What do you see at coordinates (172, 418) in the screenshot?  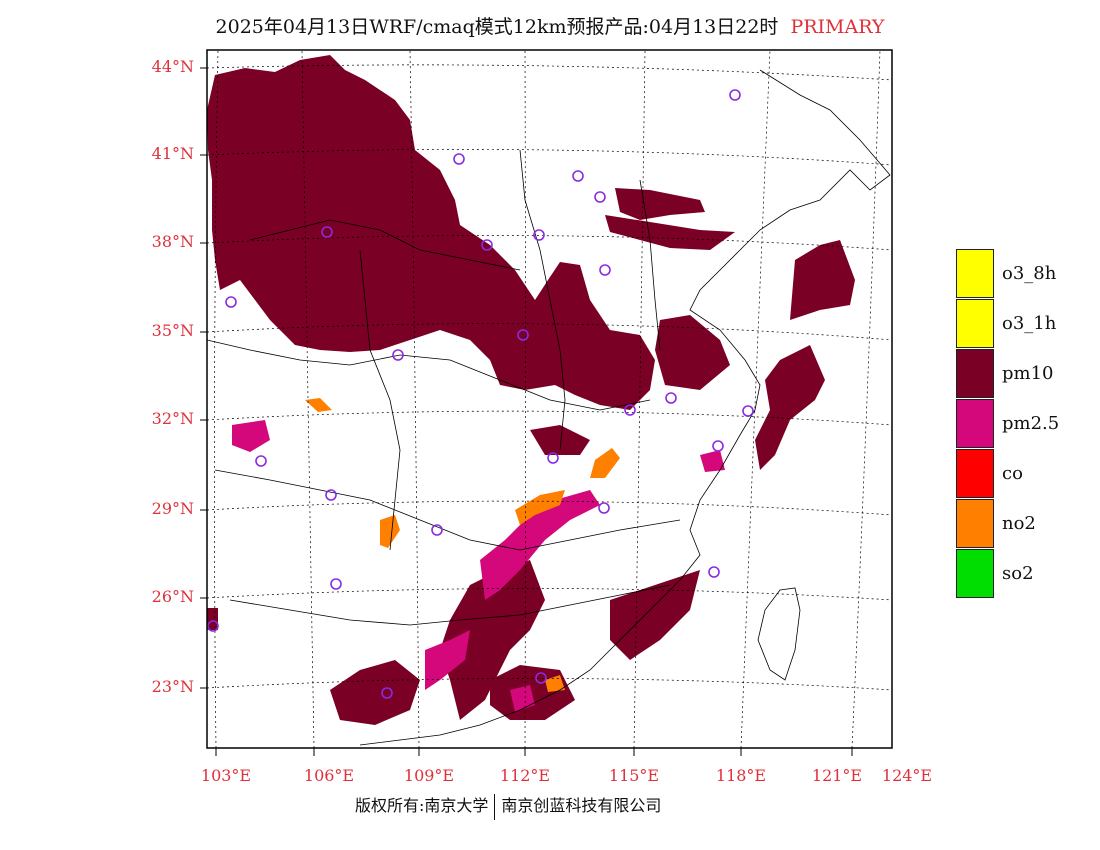 I see `lat-label-32n: 32°N` at bounding box center [172, 418].